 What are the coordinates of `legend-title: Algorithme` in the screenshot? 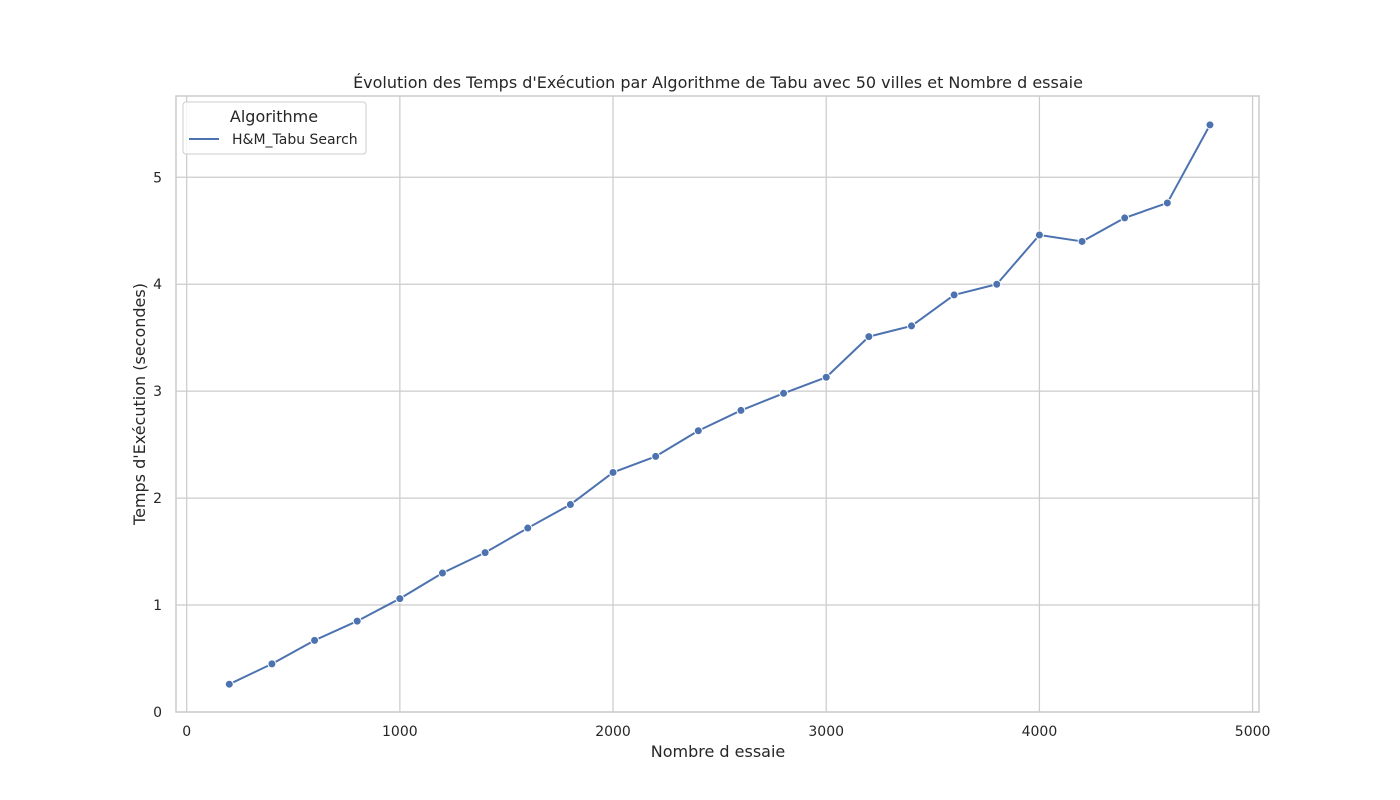 It's located at (274, 116).